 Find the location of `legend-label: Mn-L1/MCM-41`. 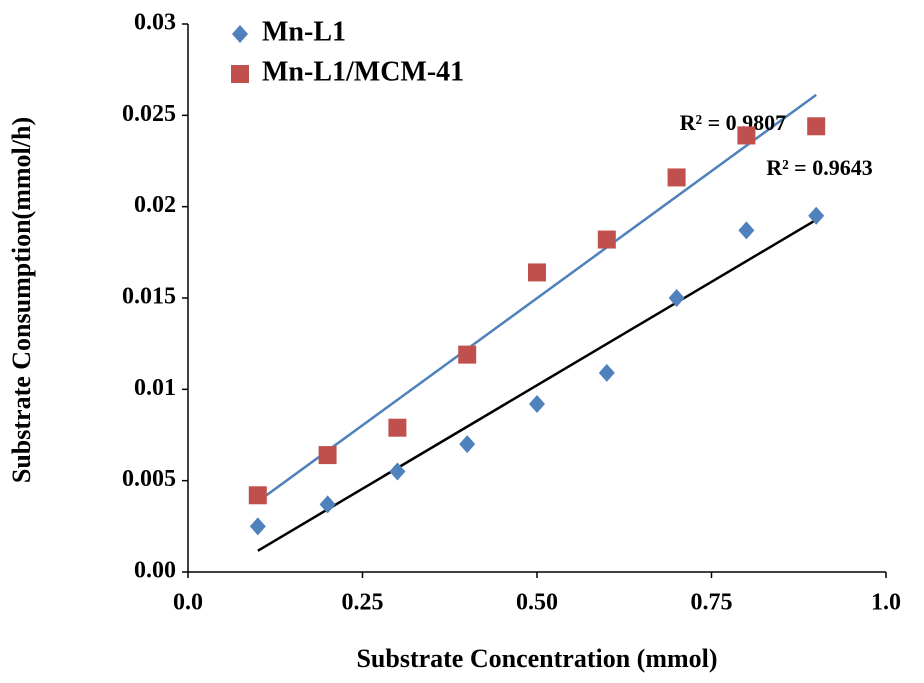

legend-label: Mn-L1/MCM-41 is located at coordinates (363, 71).